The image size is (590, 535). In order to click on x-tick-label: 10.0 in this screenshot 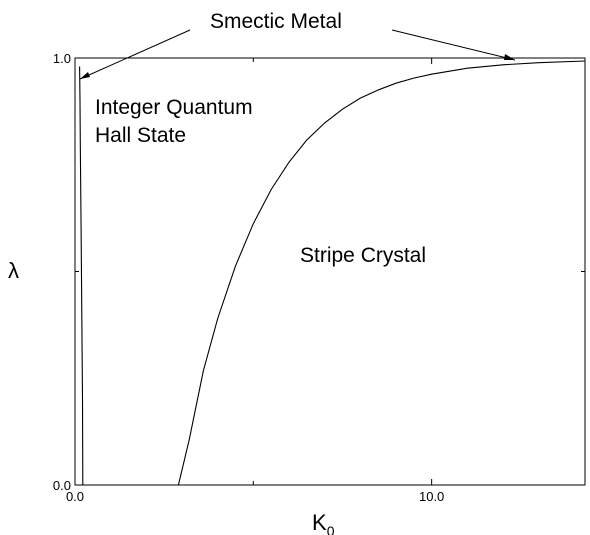, I will do `click(431, 496)`.